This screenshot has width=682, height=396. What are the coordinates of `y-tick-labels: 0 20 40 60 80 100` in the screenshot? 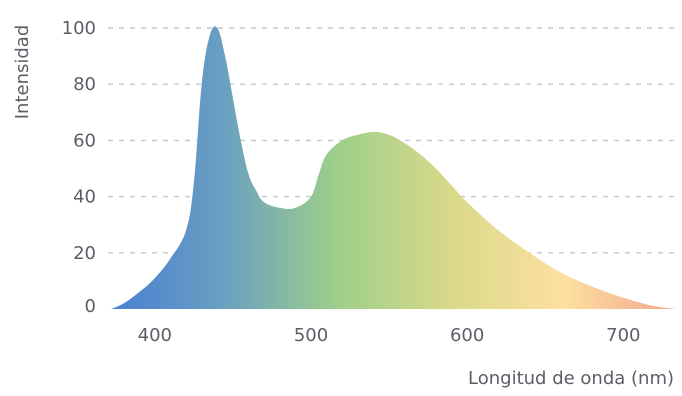 It's located at (79, 167).